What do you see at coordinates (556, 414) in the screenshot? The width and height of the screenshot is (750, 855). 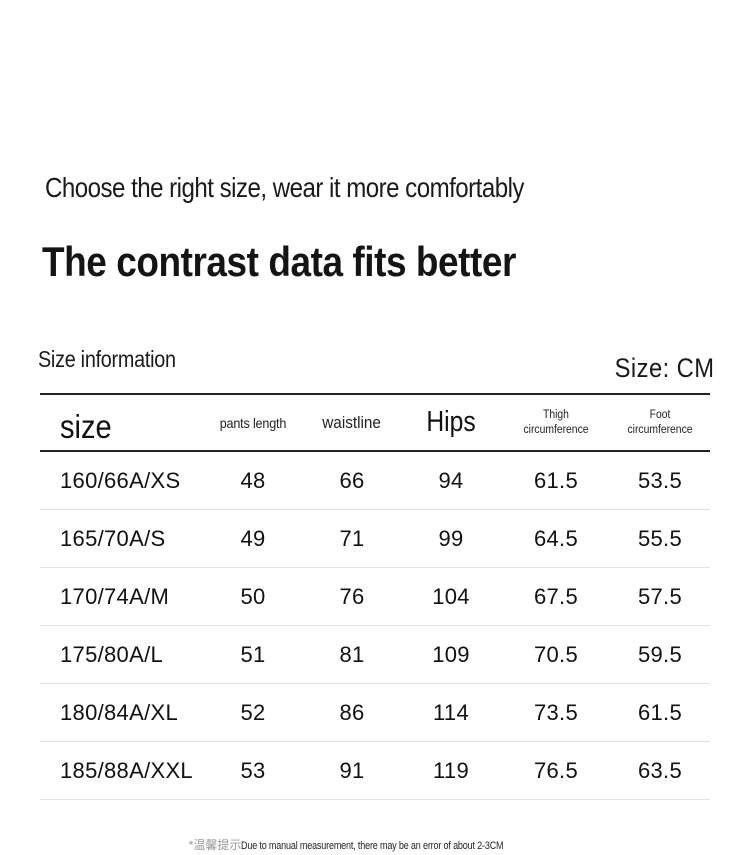 I see `header-thigh-line1: Thigh` at bounding box center [556, 414].